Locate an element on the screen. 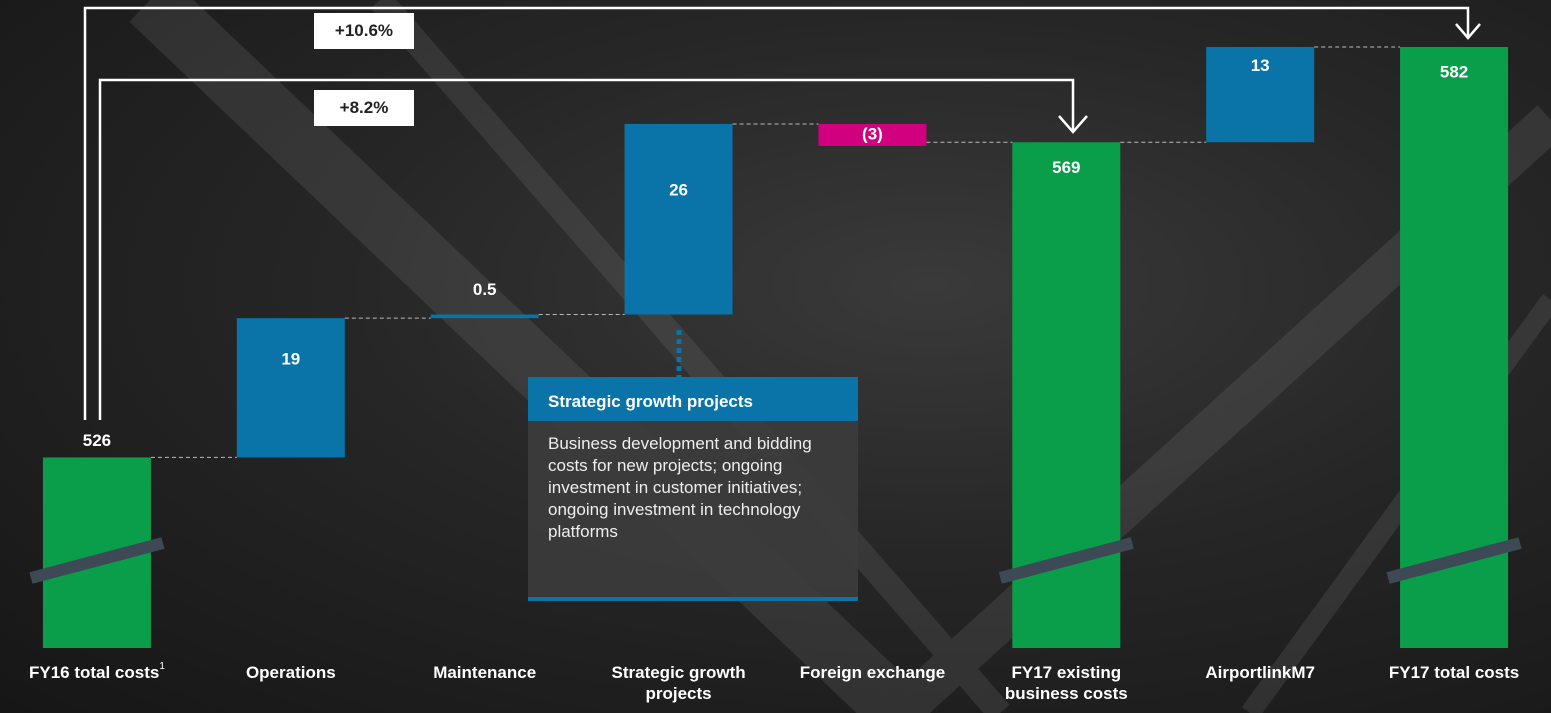 Image resolution: width=1551 pixels, height=713 pixels. value-label: 526 is located at coordinates (97, 440).